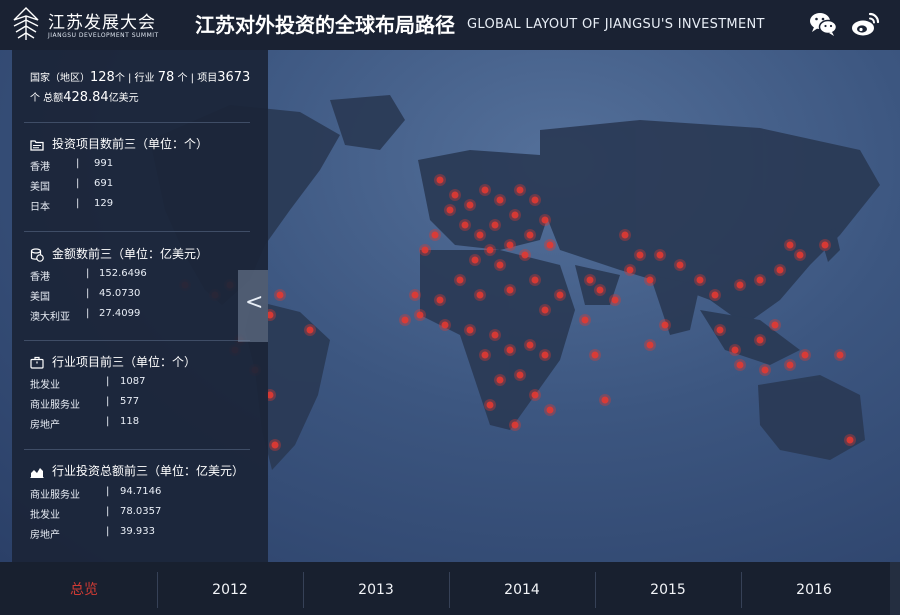 The width and height of the screenshot is (900, 615). Describe the element at coordinates (325, 25) in the screenshot. I see `page-title: 江苏对外投资的全球布局路径` at that location.